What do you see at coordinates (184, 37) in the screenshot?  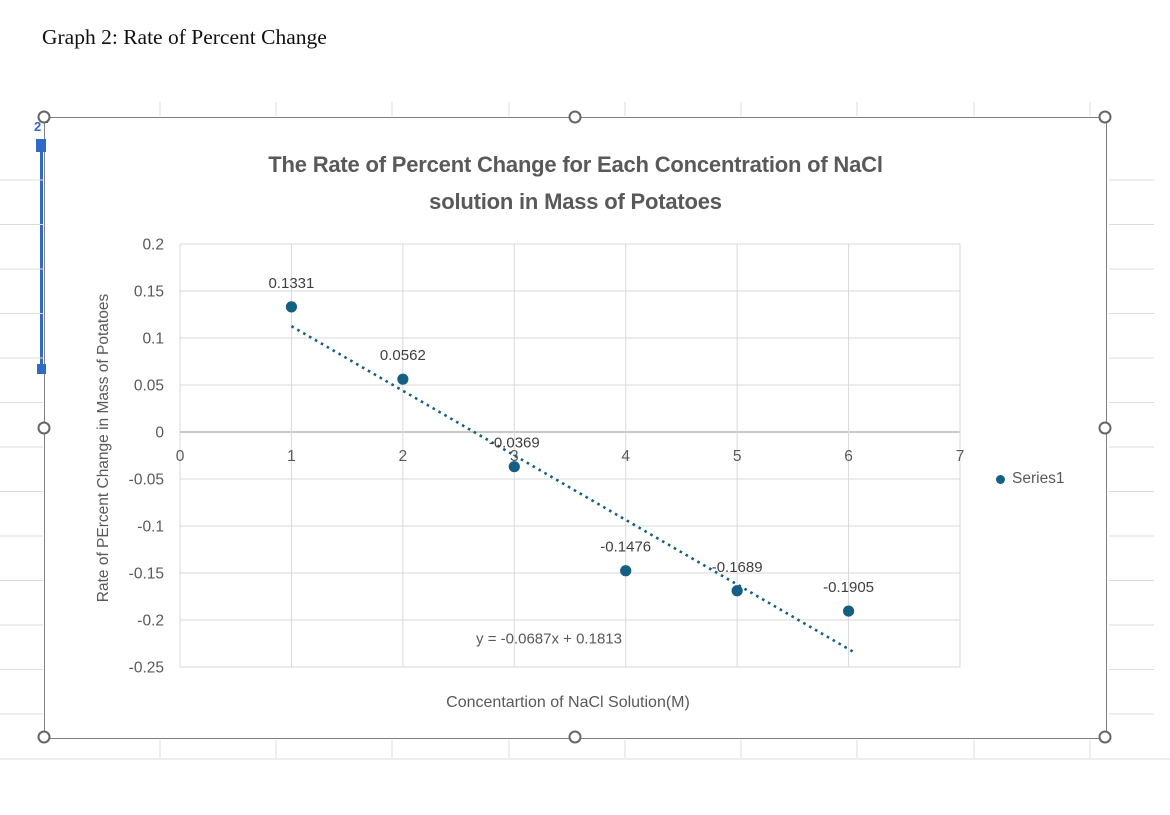 I see `document-heading: Graph 2: Rate of Percent Change` at bounding box center [184, 37].